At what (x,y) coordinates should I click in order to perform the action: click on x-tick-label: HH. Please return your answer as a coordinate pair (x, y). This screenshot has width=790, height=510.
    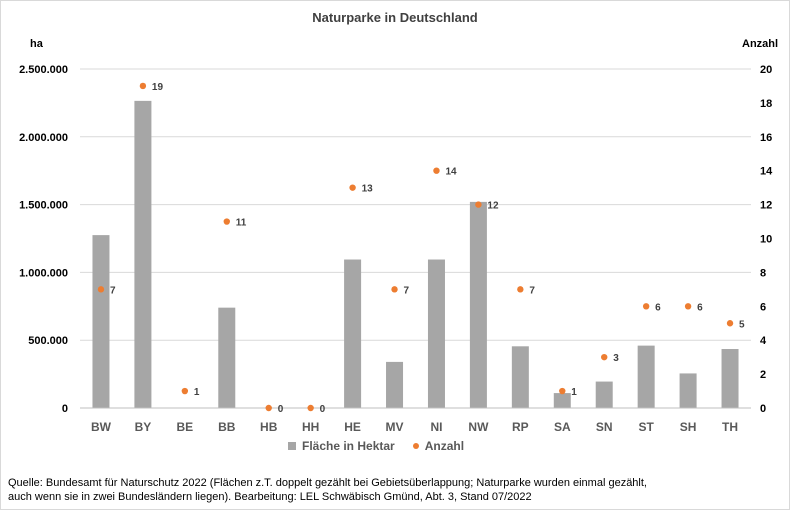
    Looking at the image, I should click on (310, 427).